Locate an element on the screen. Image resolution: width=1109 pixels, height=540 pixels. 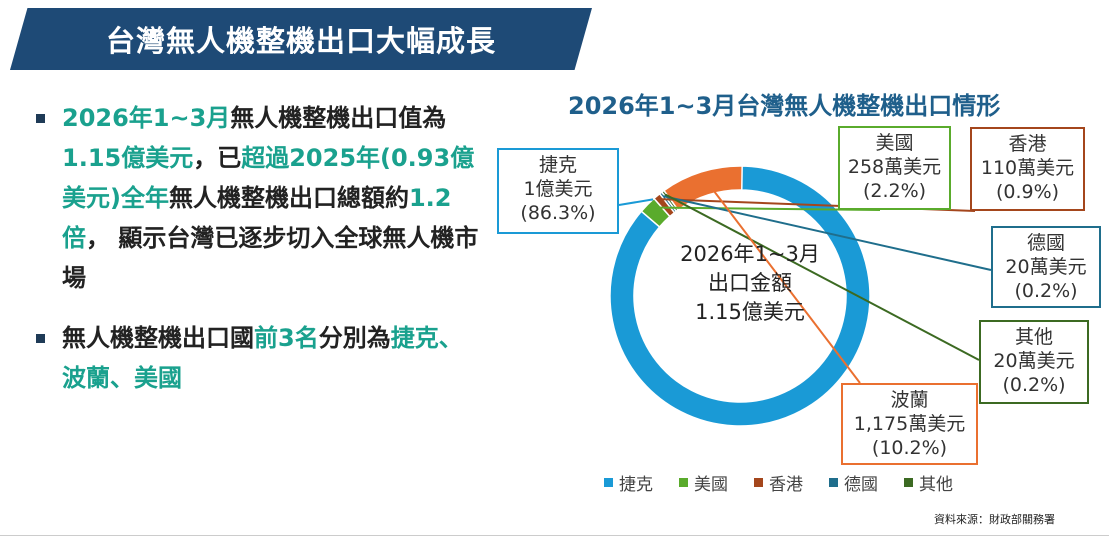
highlight-text: 前3名 is located at coordinates (286, 338).